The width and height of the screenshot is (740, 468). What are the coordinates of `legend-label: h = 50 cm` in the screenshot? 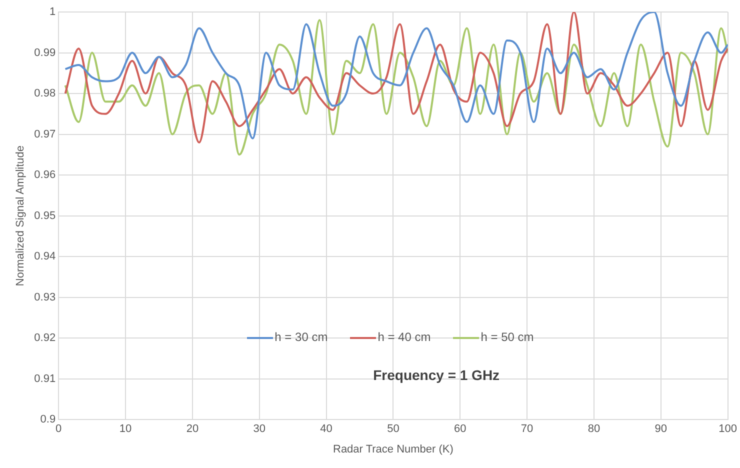 It's located at (507, 337).